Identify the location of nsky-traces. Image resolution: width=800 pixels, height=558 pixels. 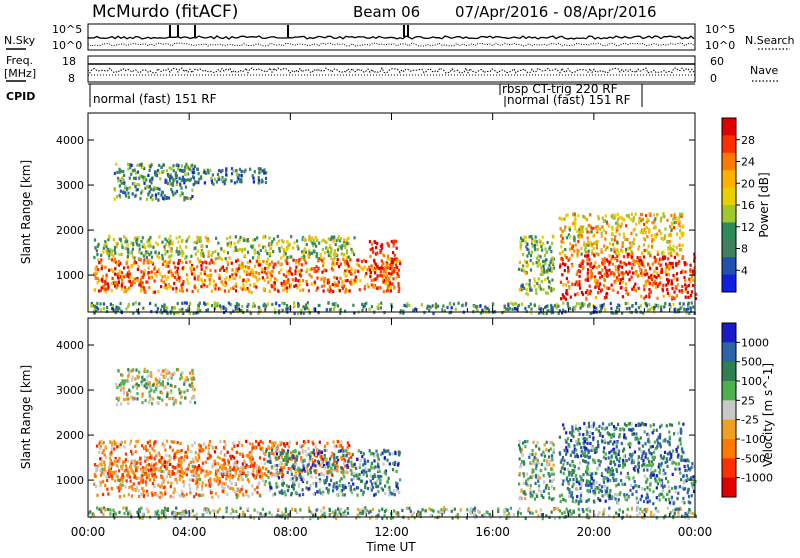
(391, 35).